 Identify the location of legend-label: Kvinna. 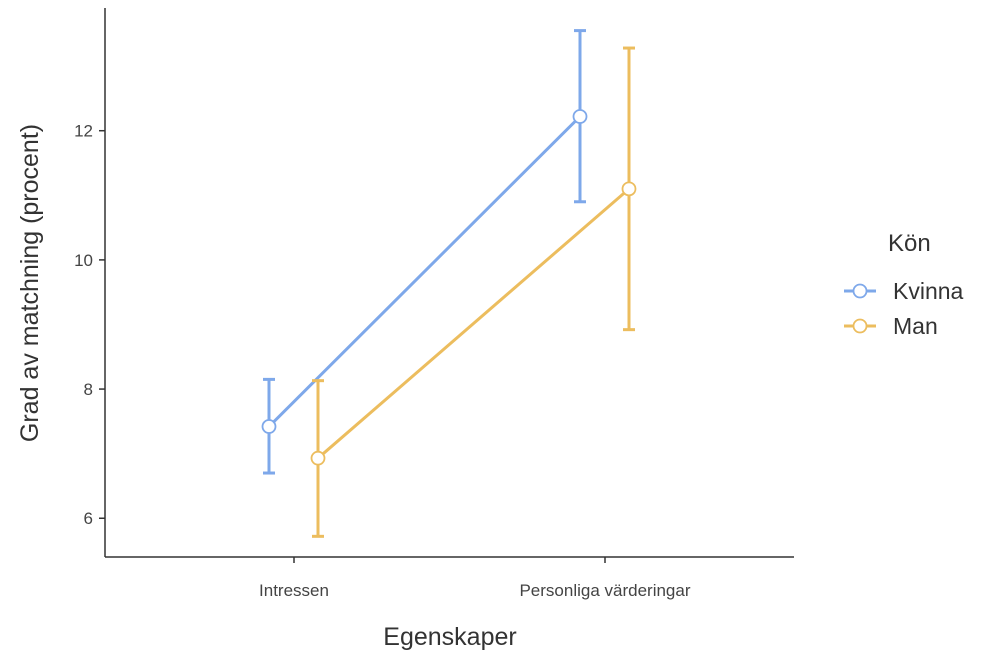
(928, 291).